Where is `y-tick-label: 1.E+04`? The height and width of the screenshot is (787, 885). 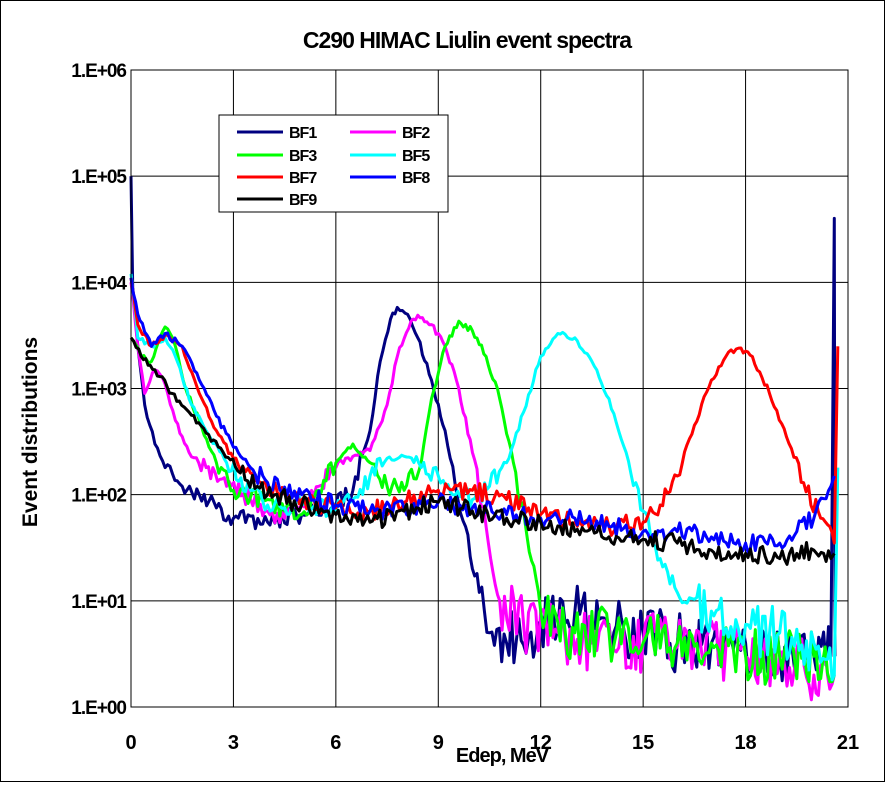 y-tick-label: 1.E+04 is located at coordinates (99, 283).